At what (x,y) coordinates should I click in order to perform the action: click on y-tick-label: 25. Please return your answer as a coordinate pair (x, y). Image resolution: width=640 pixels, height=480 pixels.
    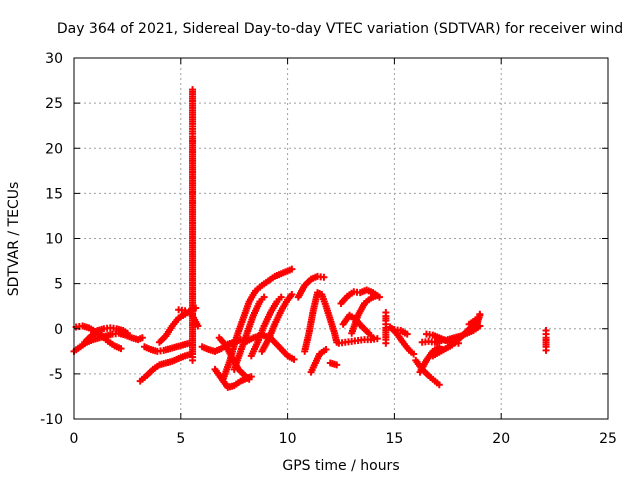
    Looking at the image, I should click on (54, 104).